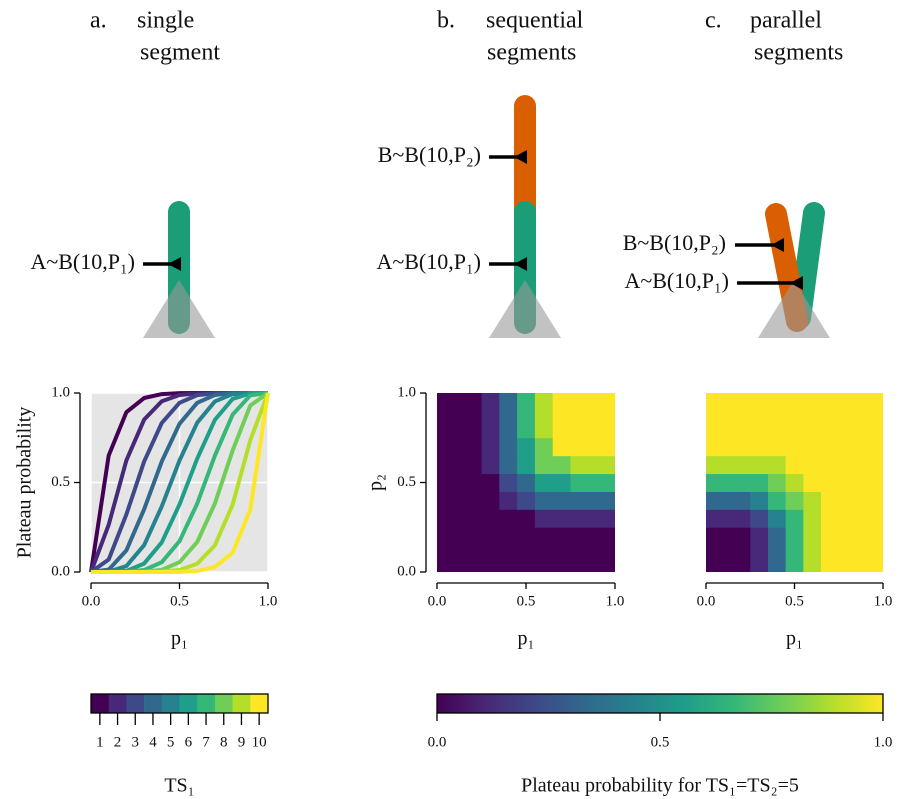 The height and width of the screenshot is (799, 898). What do you see at coordinates (25, 483) in the screenshot?
I see `y-axis-label: Plateau probability` at bounding box center [25, 483].